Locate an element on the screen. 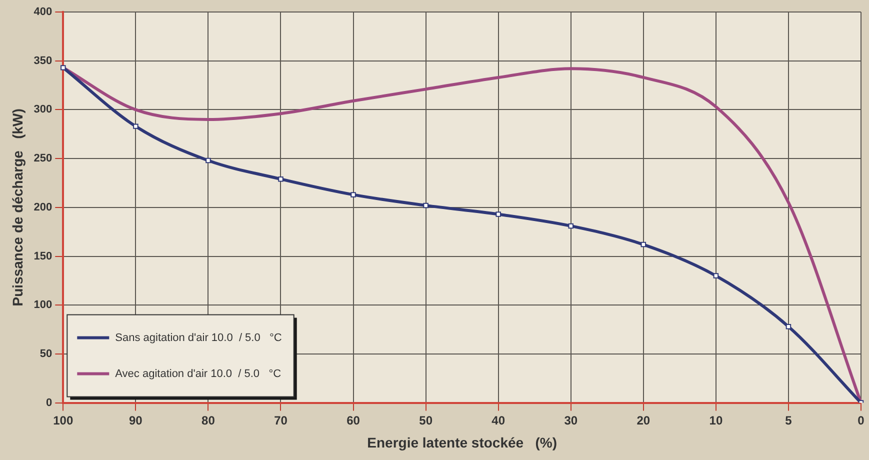 Image resolution: width=869 pixels, height=460 pixels. y-tick-label: 350 is located at coordinates (43, 60).